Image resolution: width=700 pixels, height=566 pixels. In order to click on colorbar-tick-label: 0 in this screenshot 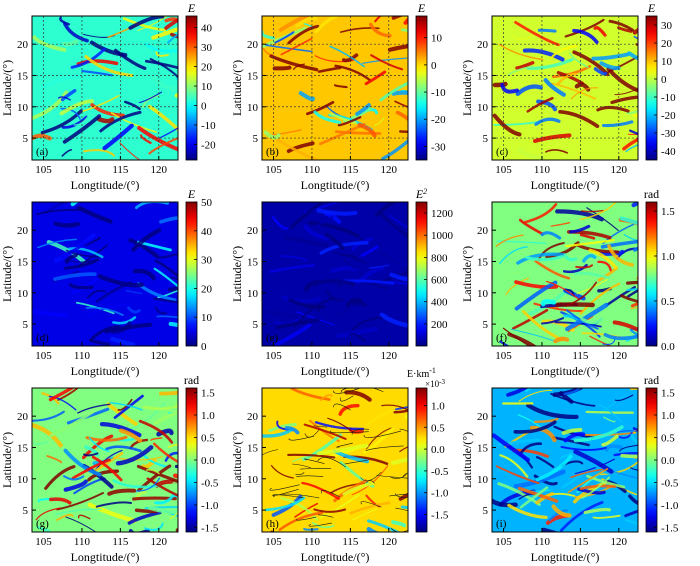, I will do `click(204, 347)`.